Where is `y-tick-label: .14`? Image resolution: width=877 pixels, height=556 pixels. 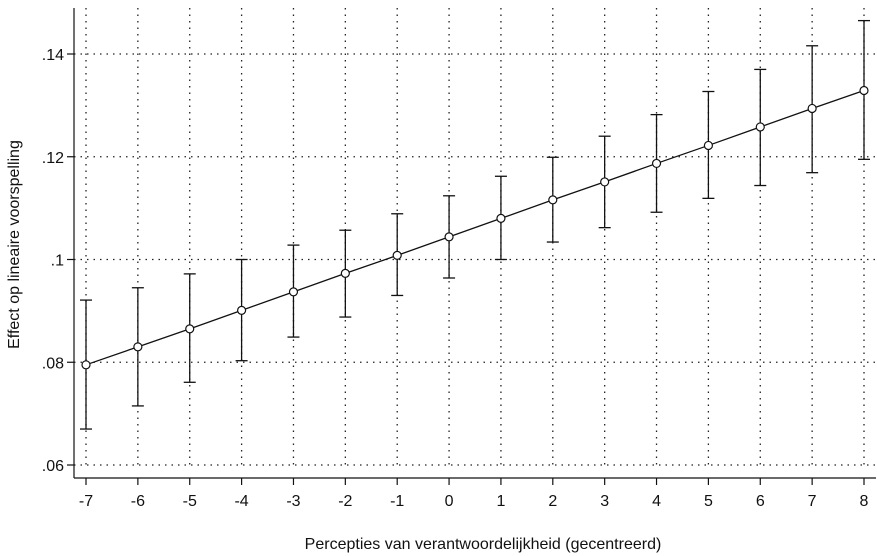 y-tick-label: .14 is located at coordinates (53, 55).